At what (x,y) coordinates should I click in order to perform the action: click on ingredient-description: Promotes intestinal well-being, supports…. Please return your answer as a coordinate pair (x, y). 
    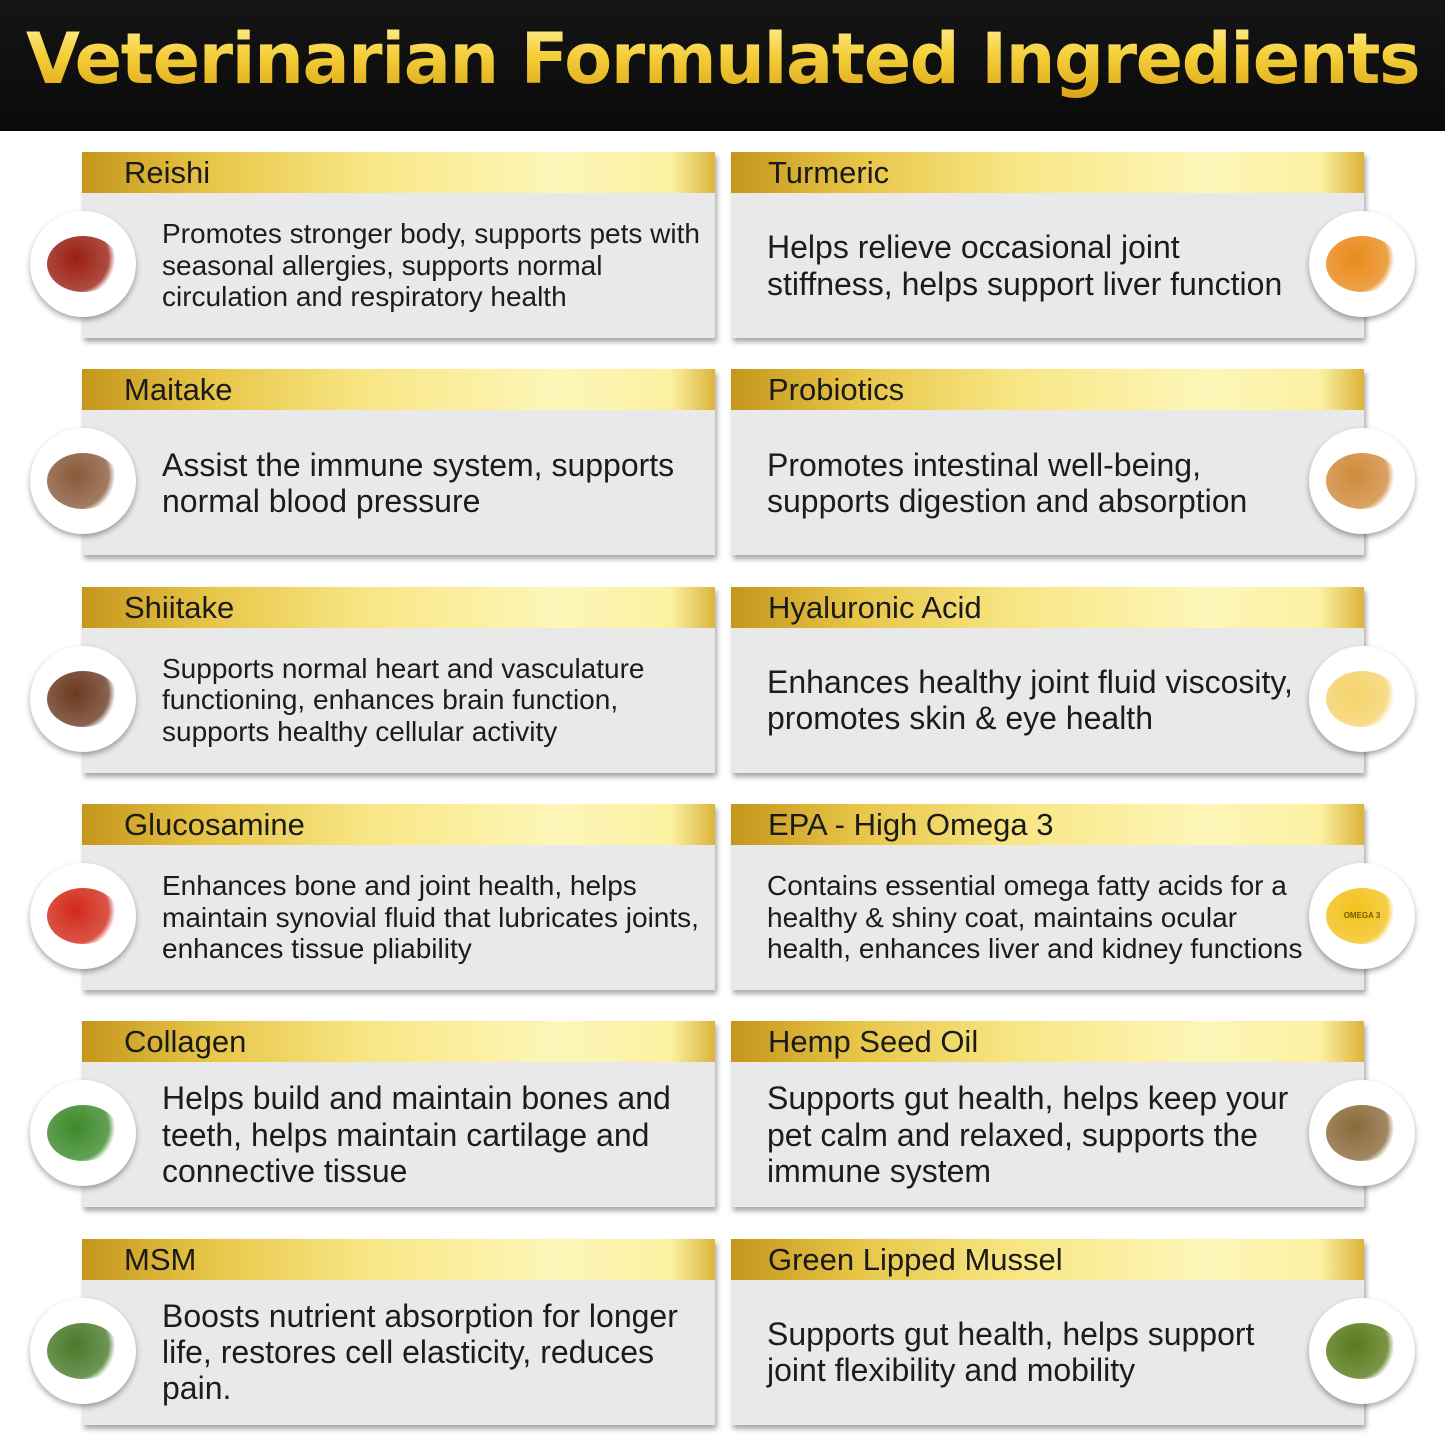
    Looking at the image, I should click on (1007, 482).